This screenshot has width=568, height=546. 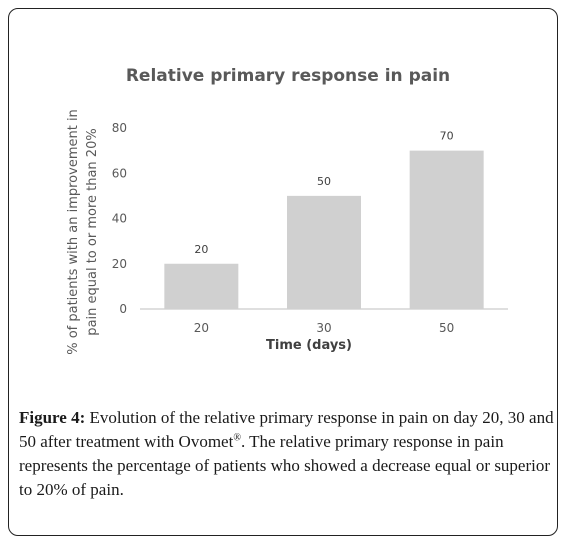 I want to click on y-tick-label: 40, so click(x=119, y=219).